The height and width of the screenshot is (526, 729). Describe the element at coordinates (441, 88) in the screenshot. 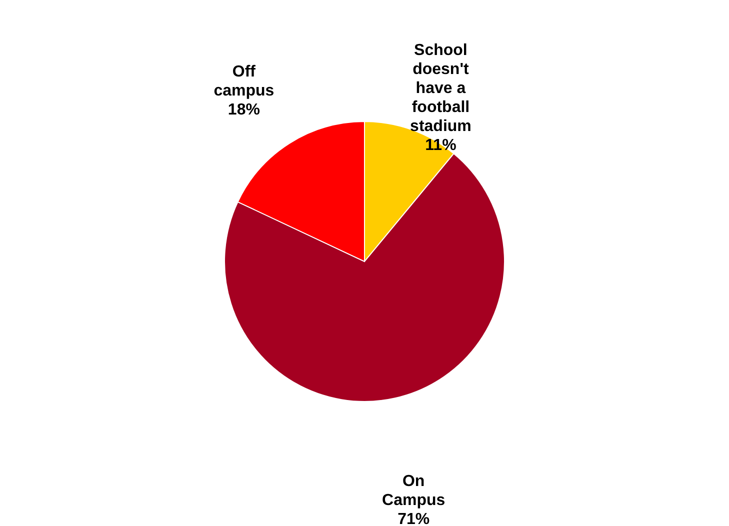

I see `slice-label: School doesn't have a football stadium` at that location.